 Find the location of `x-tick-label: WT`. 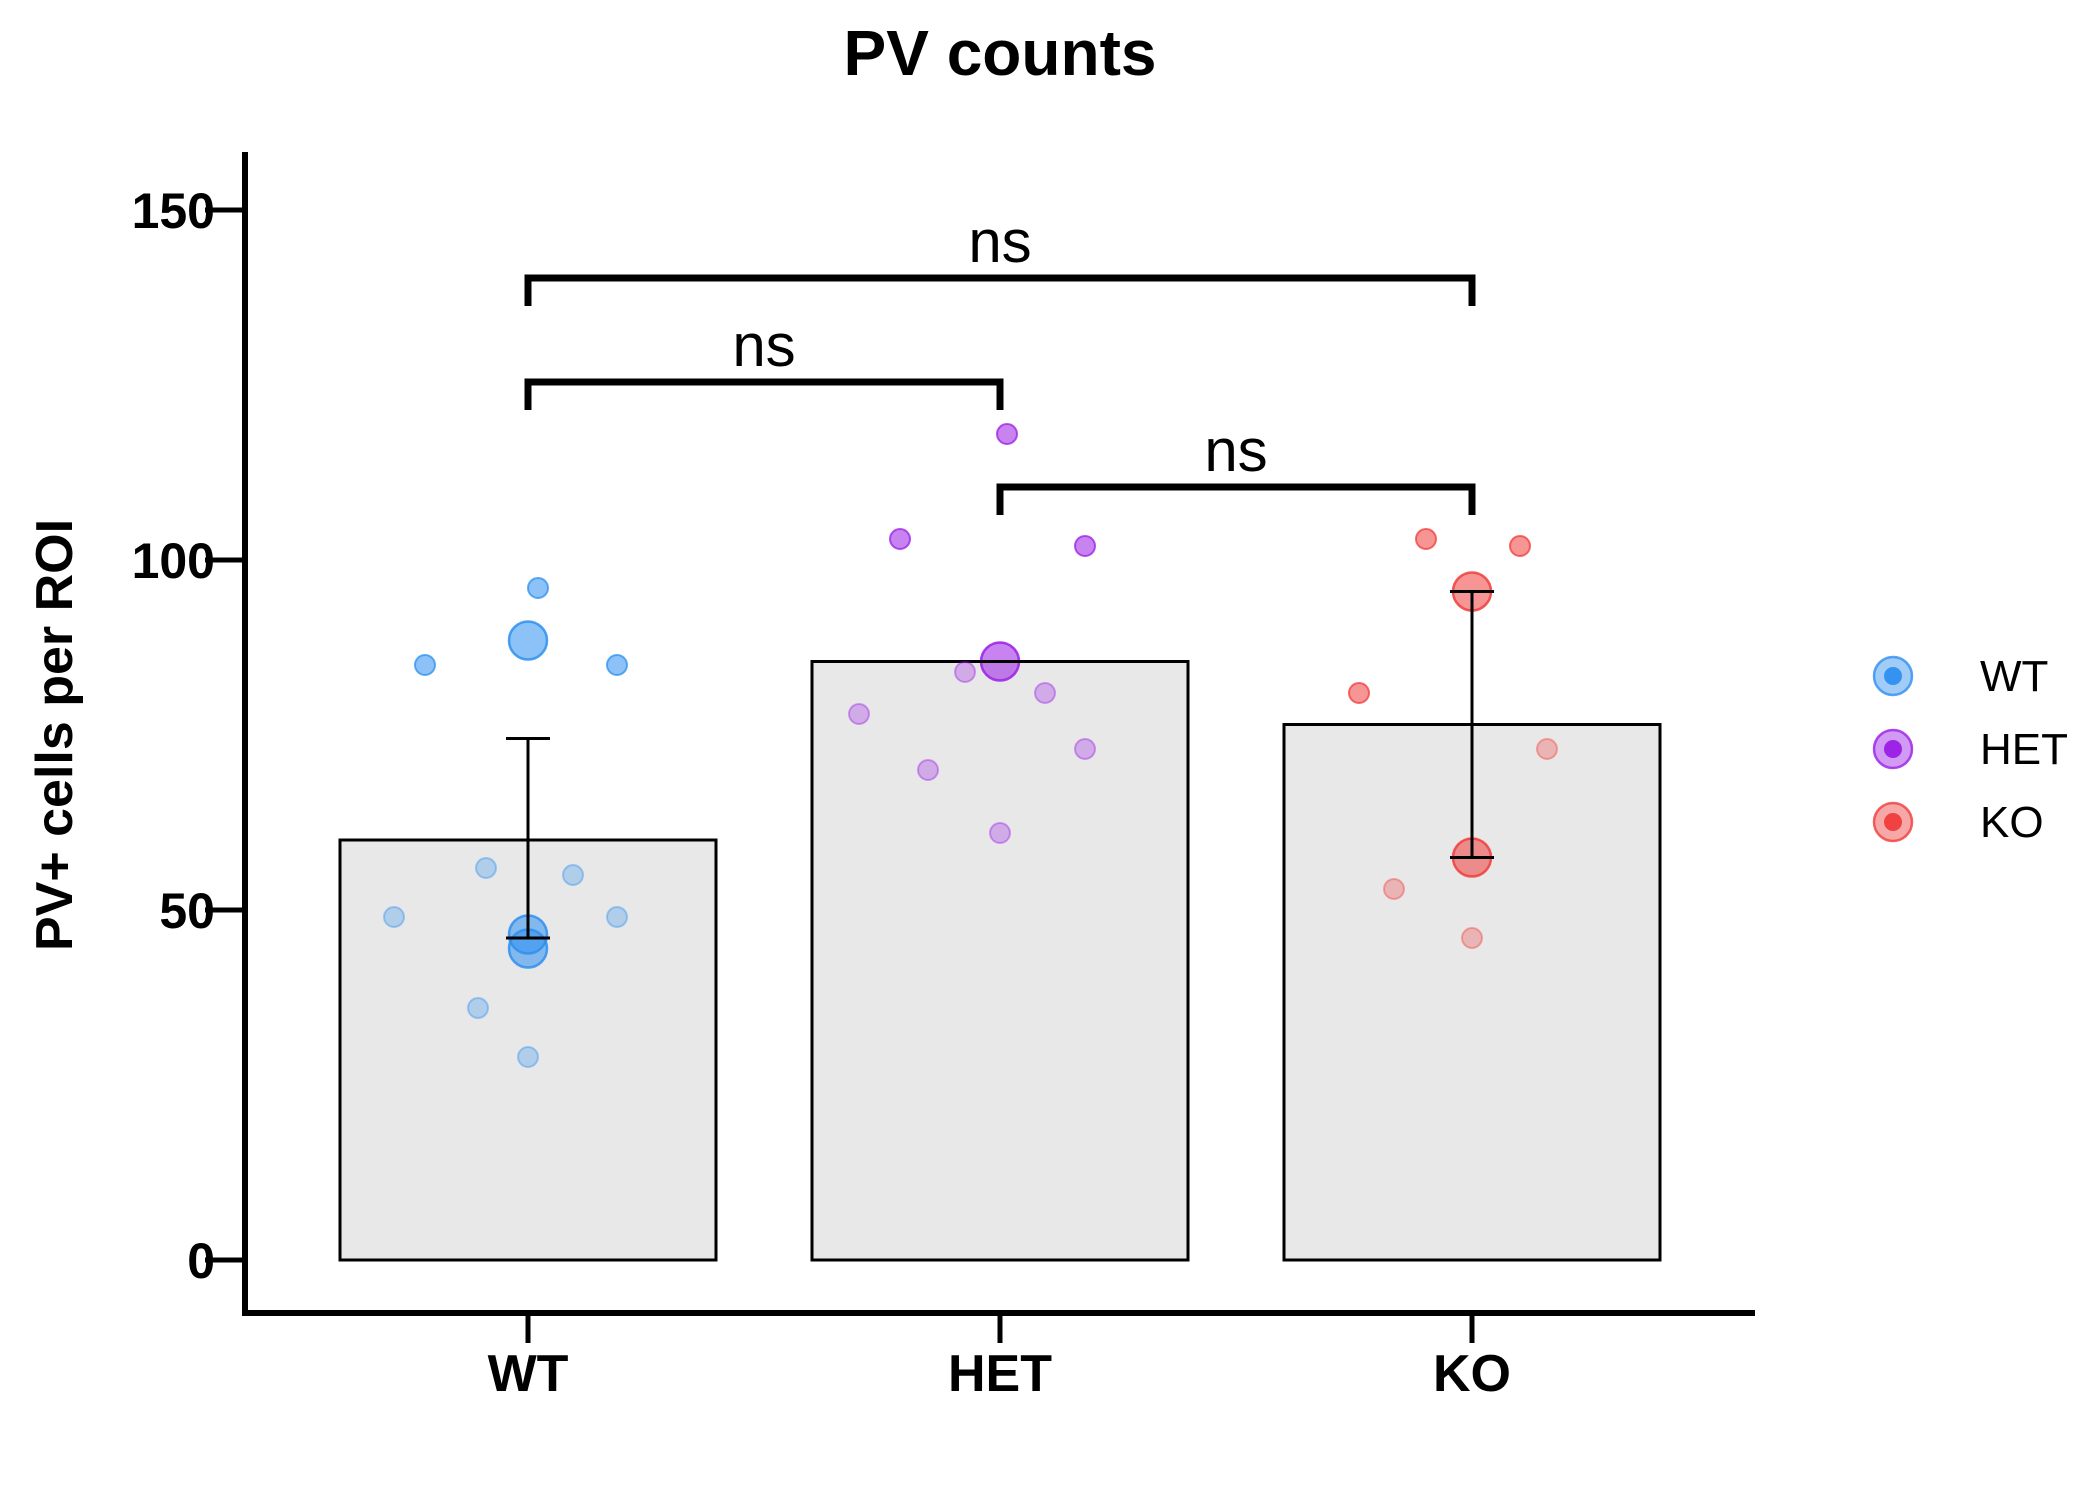

x-tick-label: WT is located at coordinates (528, 1374).